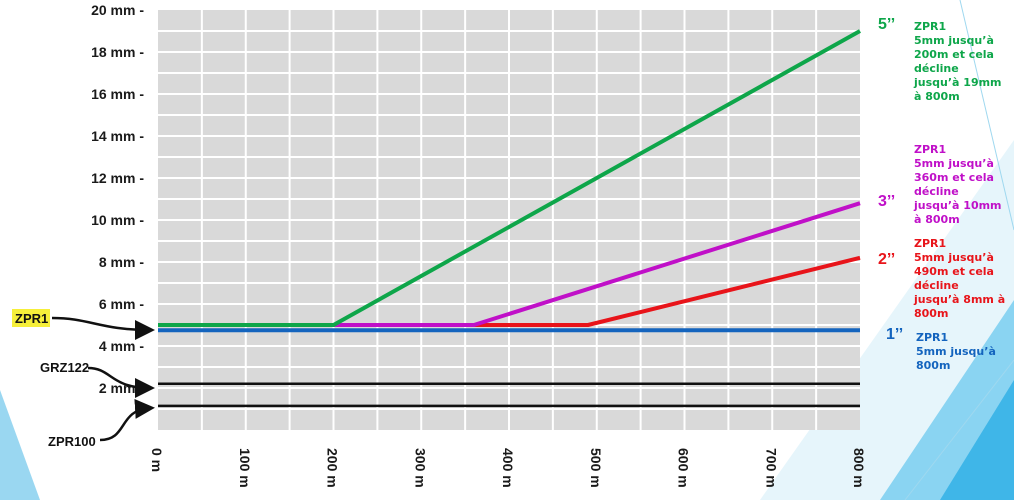 The width and height of the screenshot is (1014, 500). I want to click on y-tick-label: 18 mm -, so click(117, 52).